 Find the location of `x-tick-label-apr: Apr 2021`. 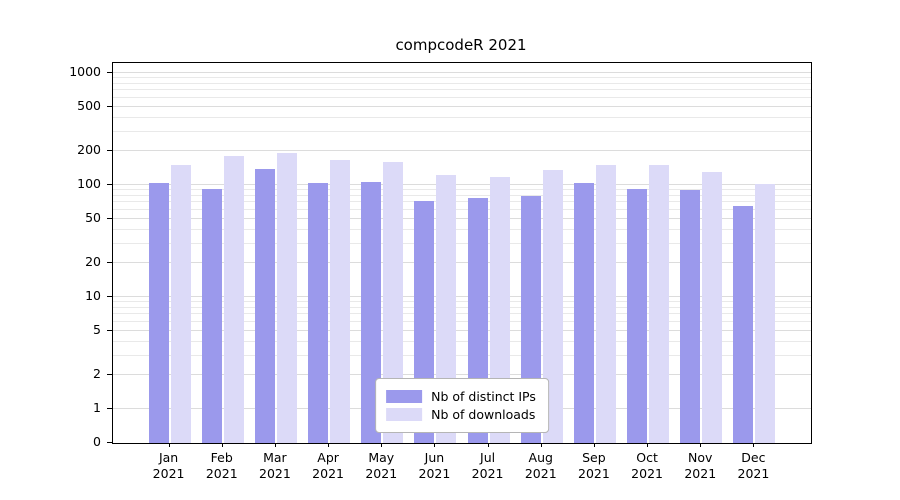

x-tick-label-apr: Apr 2021 is located at coordinates (328, 466).